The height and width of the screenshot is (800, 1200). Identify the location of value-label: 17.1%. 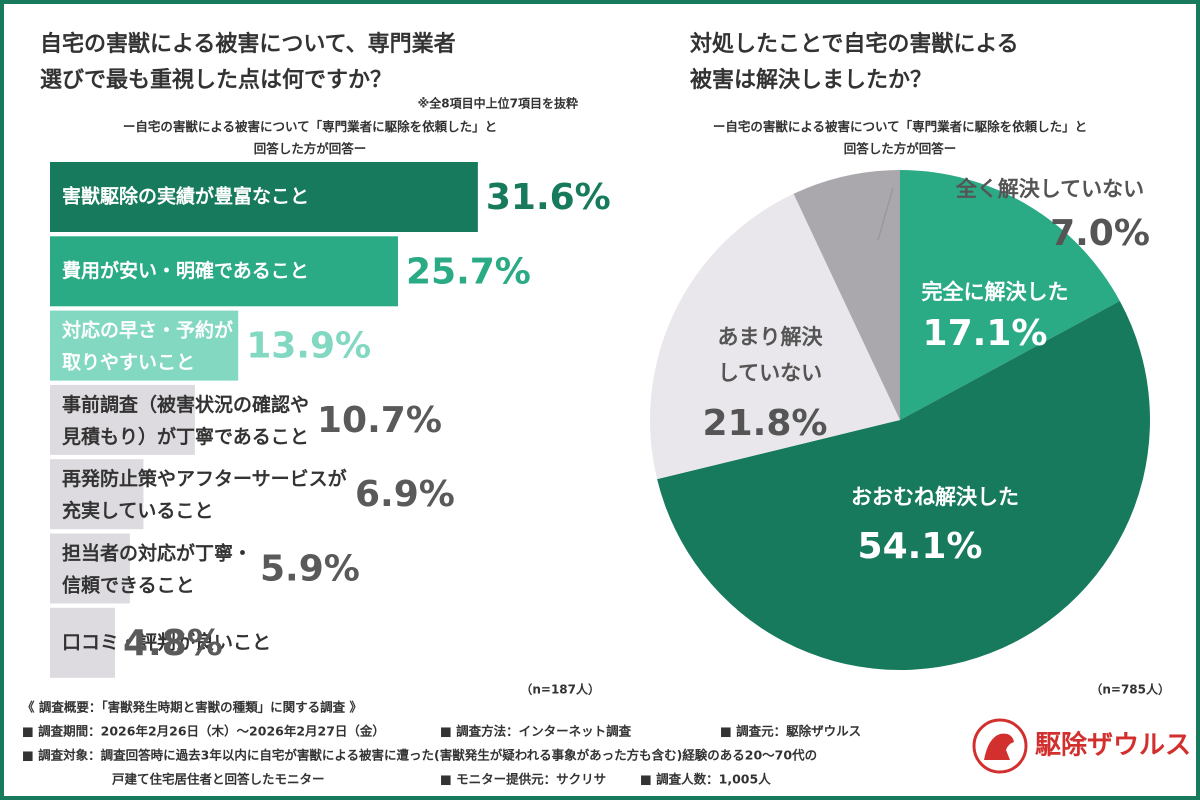
(985, 333).